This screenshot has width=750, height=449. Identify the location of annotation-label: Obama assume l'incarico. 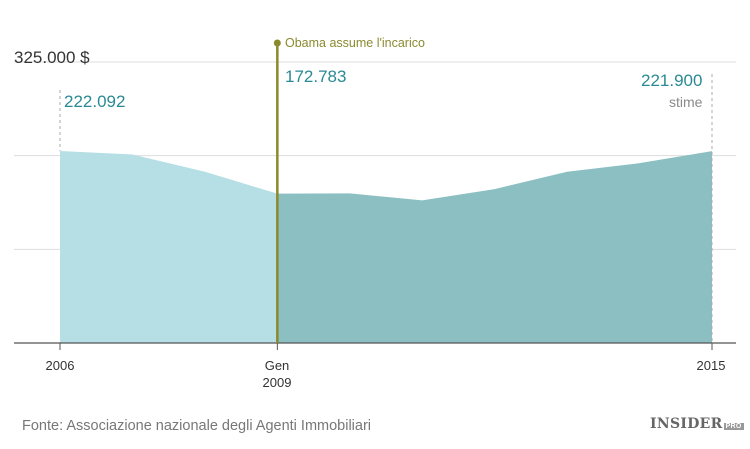
(355, 43).